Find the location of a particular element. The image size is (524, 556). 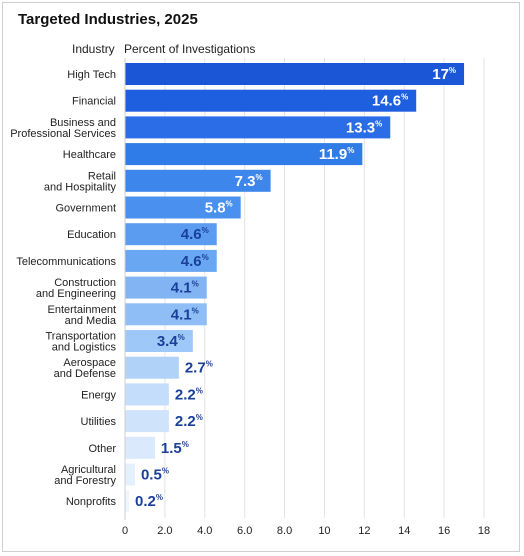

chart-title: Targeted Industries, 2025 is located at coordinates (108, 19).